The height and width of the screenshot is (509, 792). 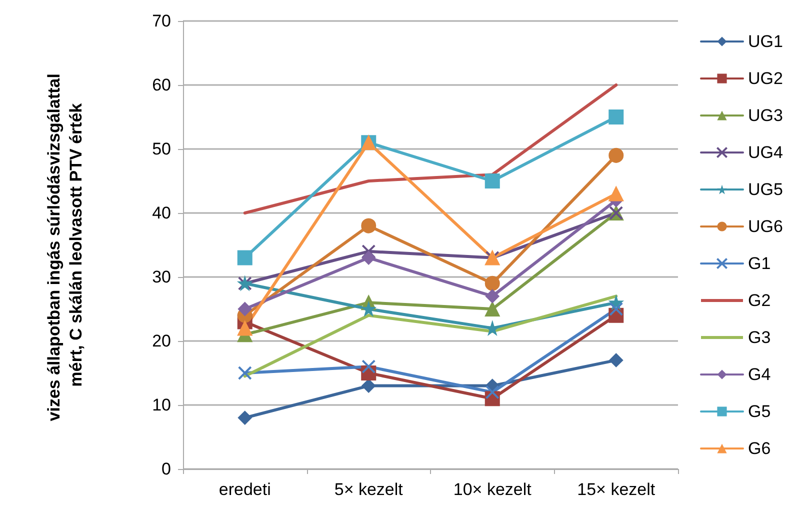 I want to click on y-tick-label: 0, so click(x=166, y=469).